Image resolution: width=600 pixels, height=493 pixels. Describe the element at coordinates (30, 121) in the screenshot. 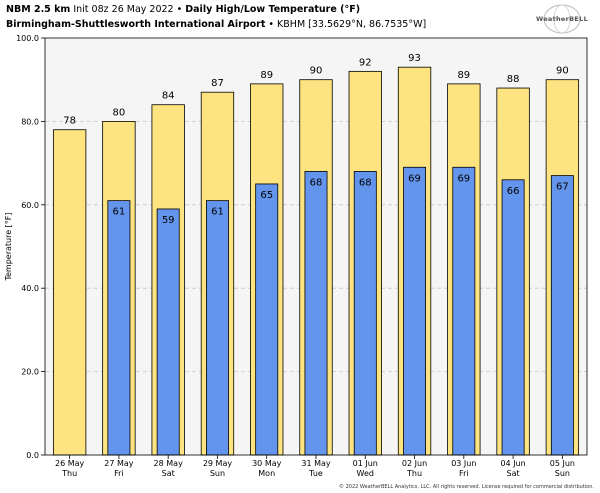

I see `y-tick-label: 80.0` at that location.